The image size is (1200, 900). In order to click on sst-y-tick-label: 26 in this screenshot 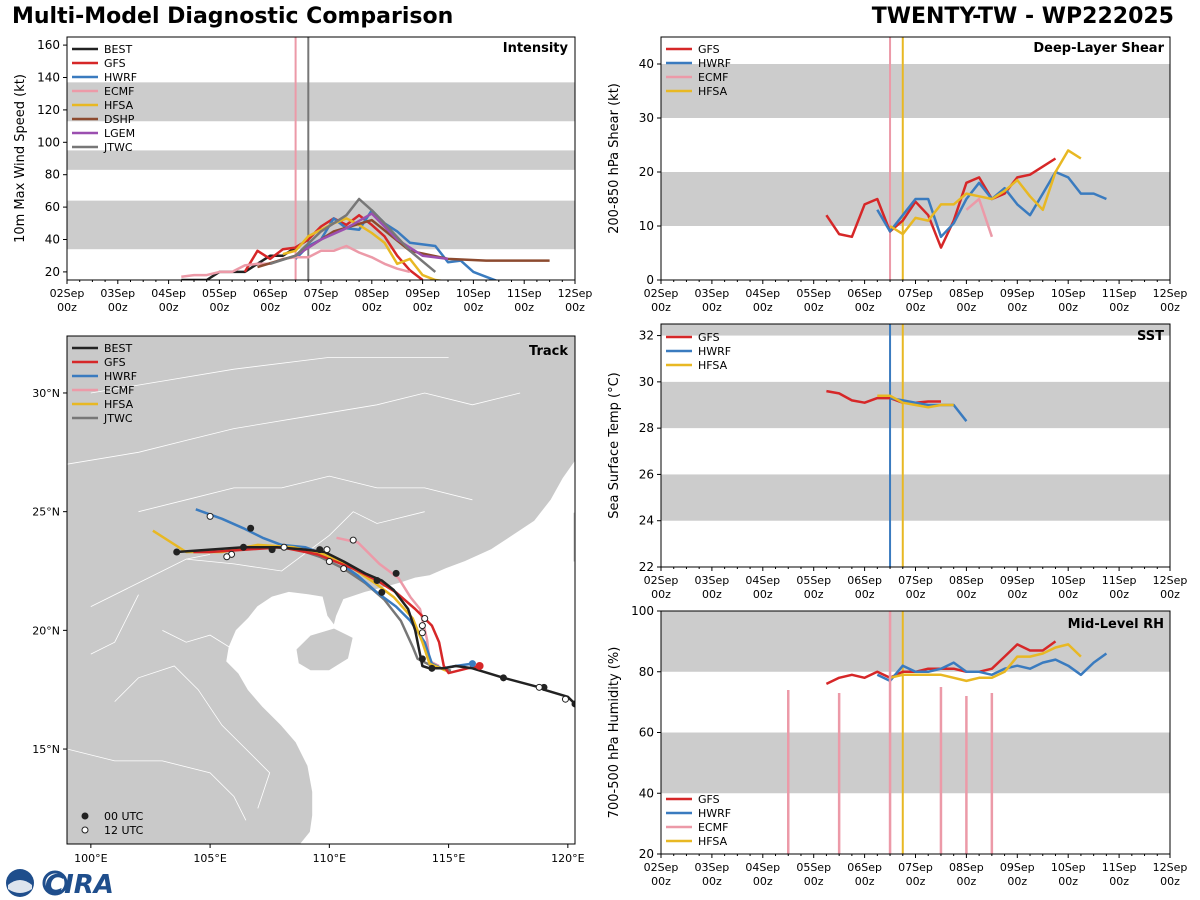, I will do `click(646, 474)`.